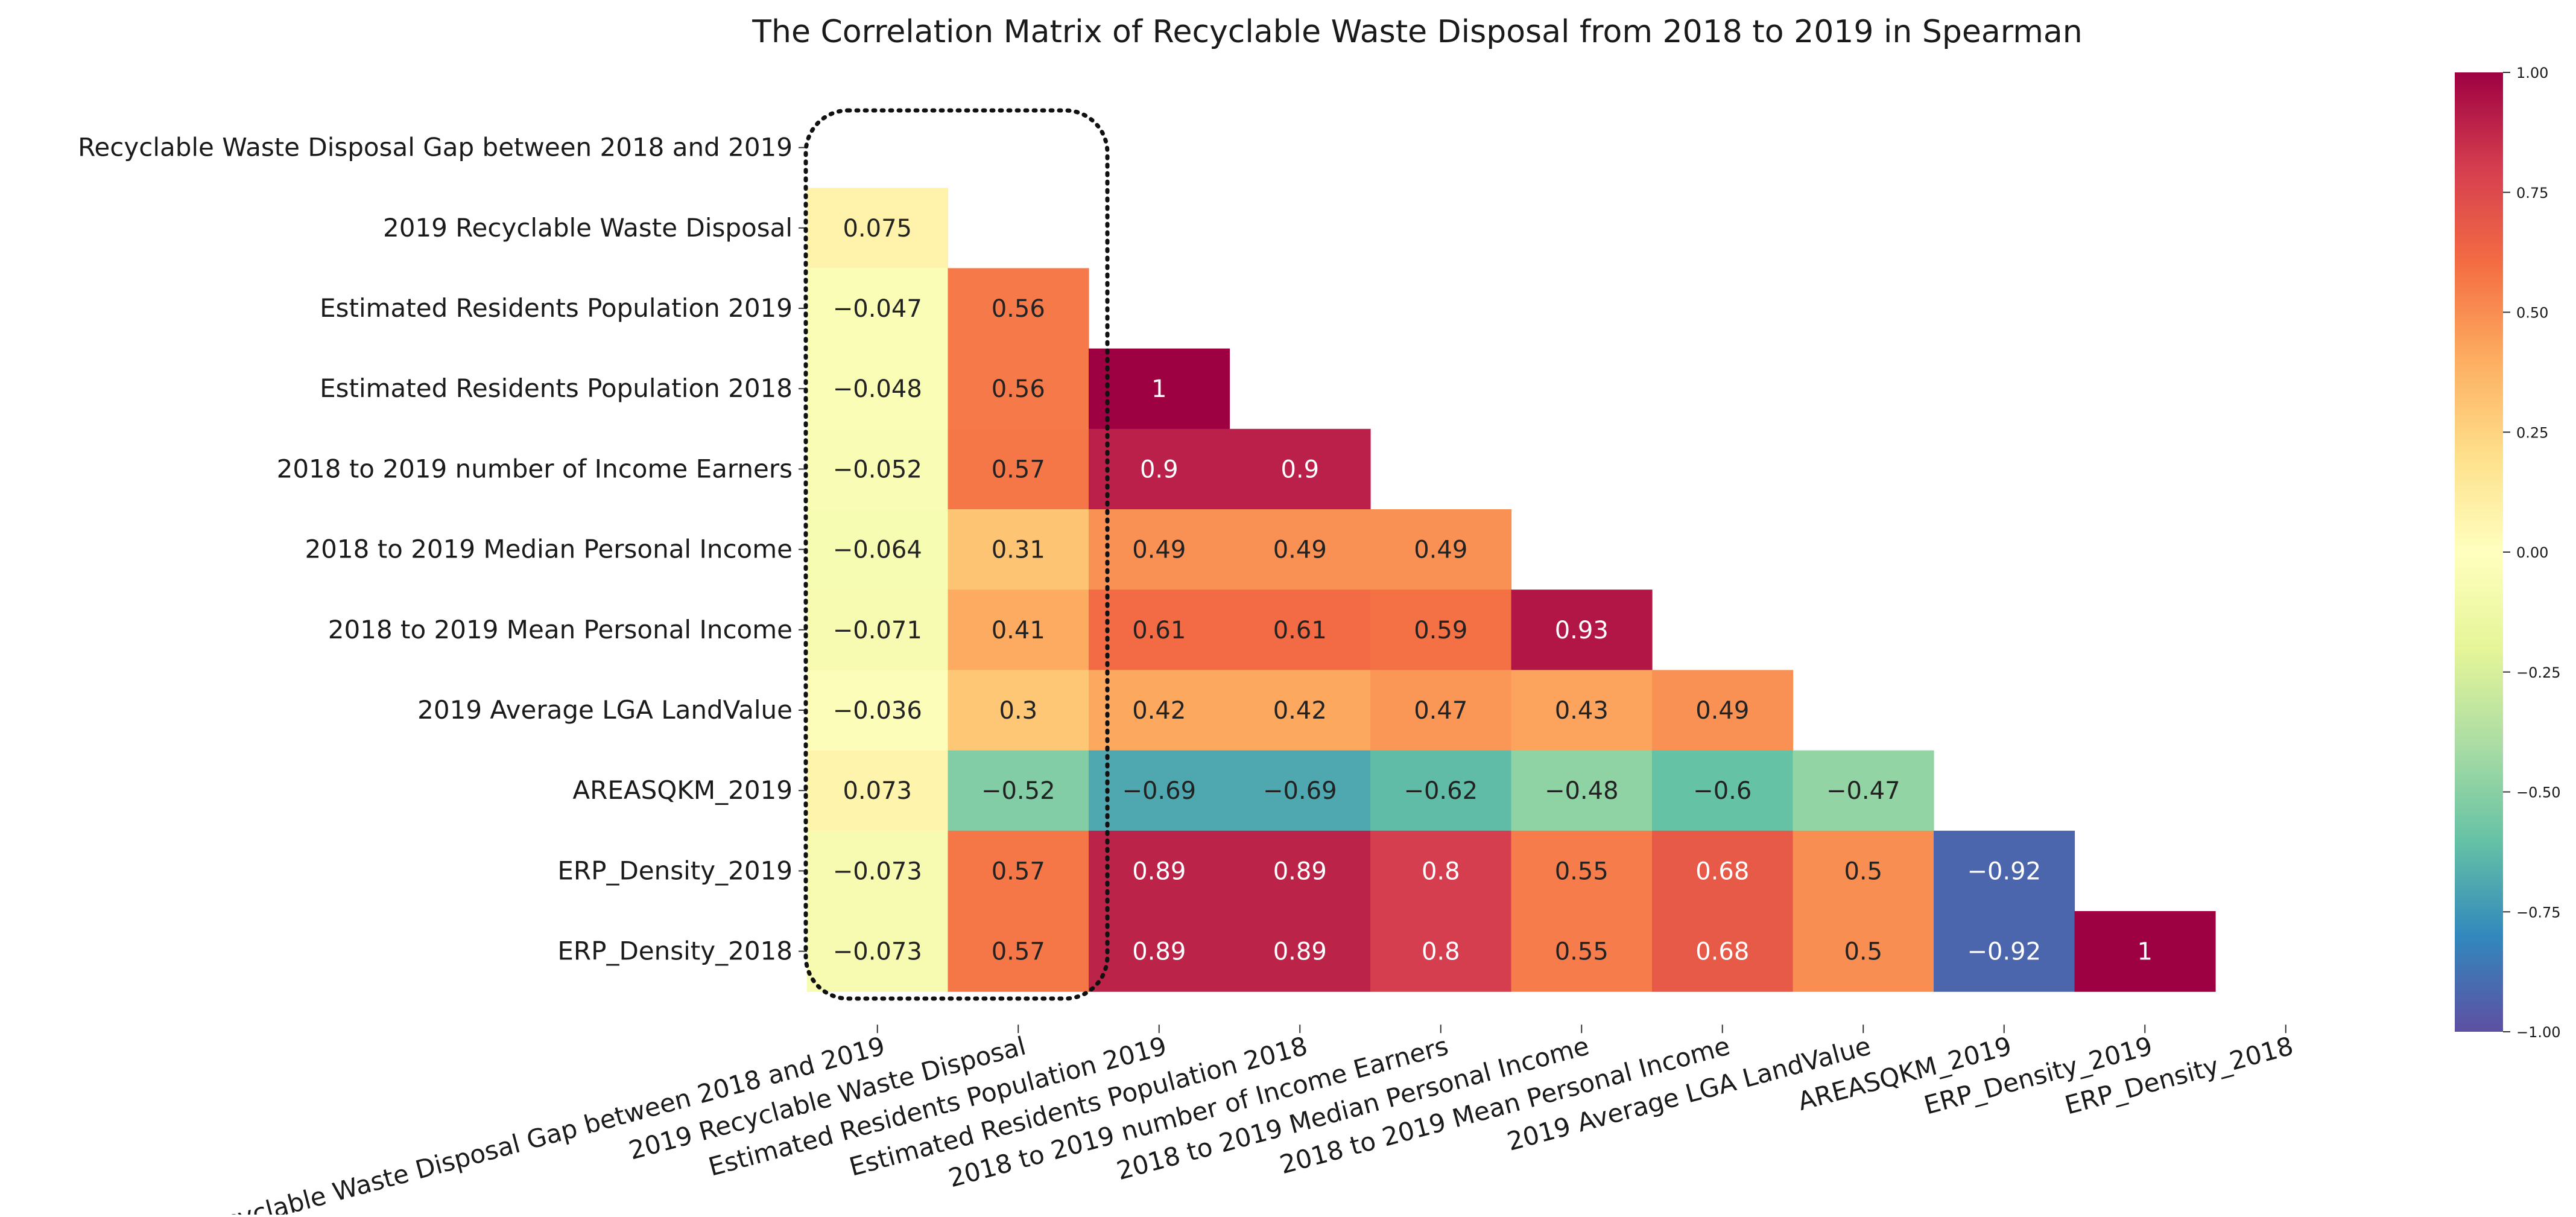 The image size is (2576, 1217). Describe the element at coordinates (560, 629) in the screenshot. I see `y-axis-label: 2018 to 2019 Mean Personal Income` at that location.